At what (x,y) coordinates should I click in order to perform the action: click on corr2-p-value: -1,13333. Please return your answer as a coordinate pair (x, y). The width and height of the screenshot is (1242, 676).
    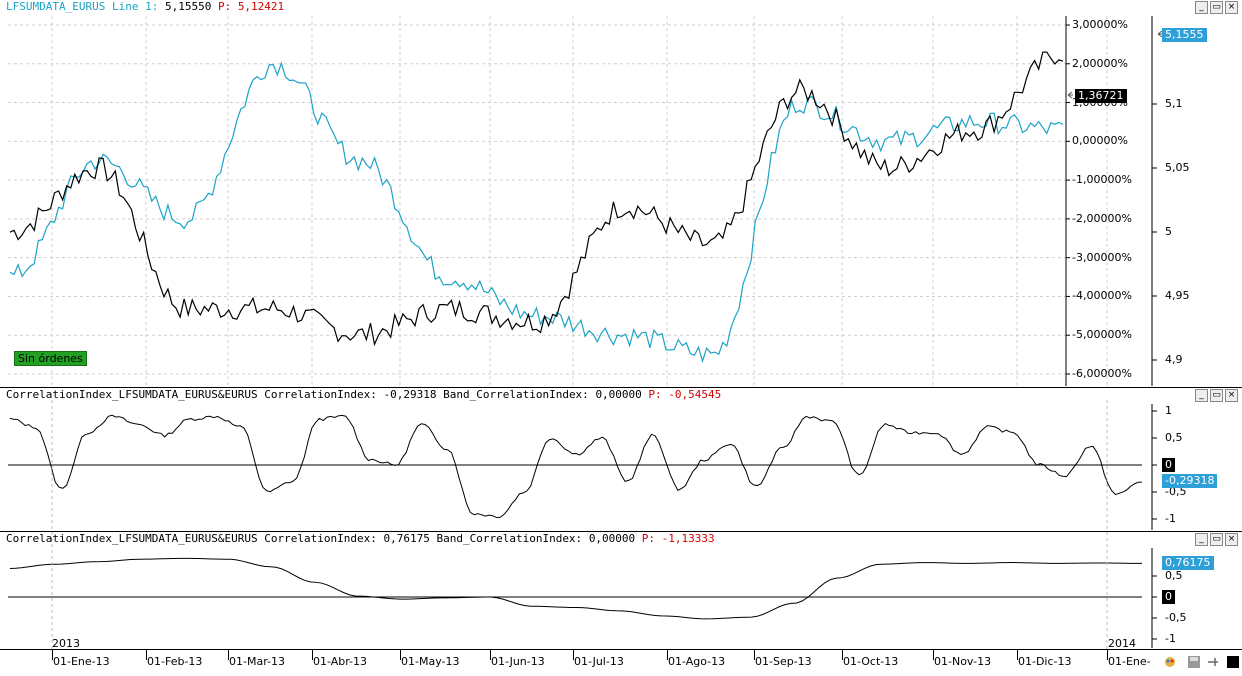
    Looking at the image, I should click on (688, 538).